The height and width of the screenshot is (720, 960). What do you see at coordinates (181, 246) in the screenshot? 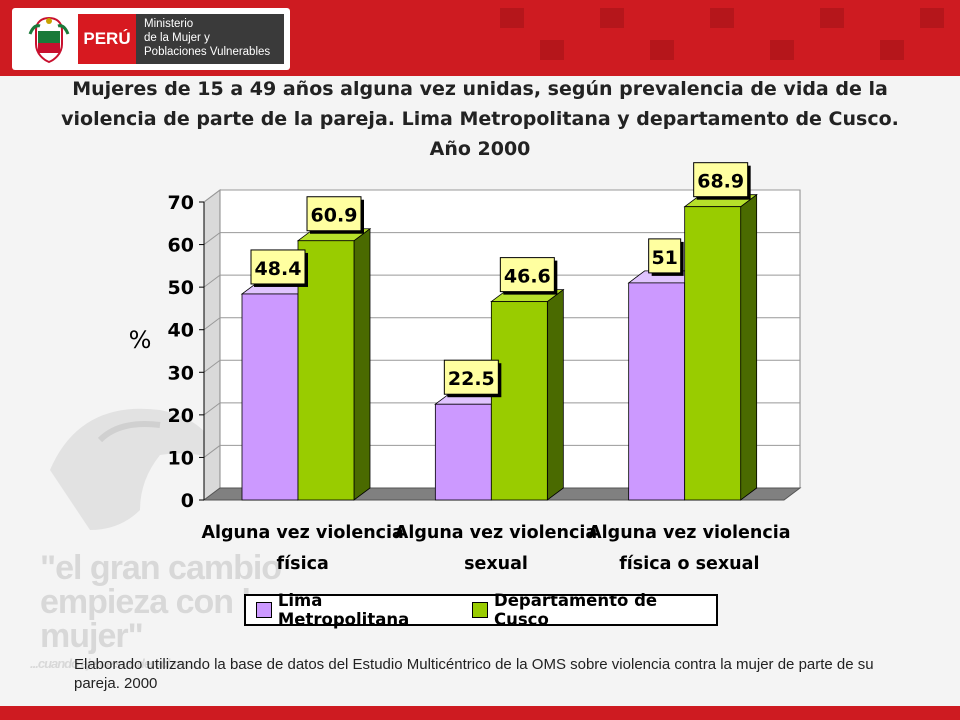
I see `y-tick-label: 60` at bounding box center [181, 246].